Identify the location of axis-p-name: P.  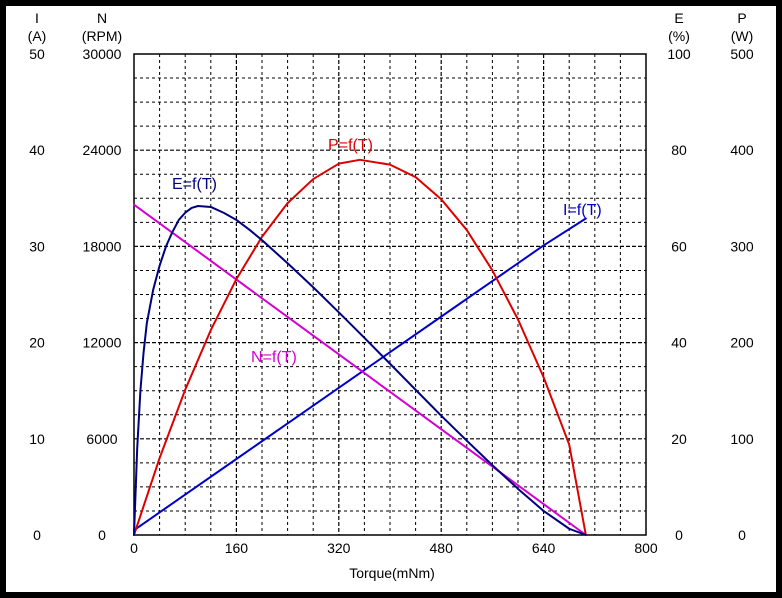
(741, 18).